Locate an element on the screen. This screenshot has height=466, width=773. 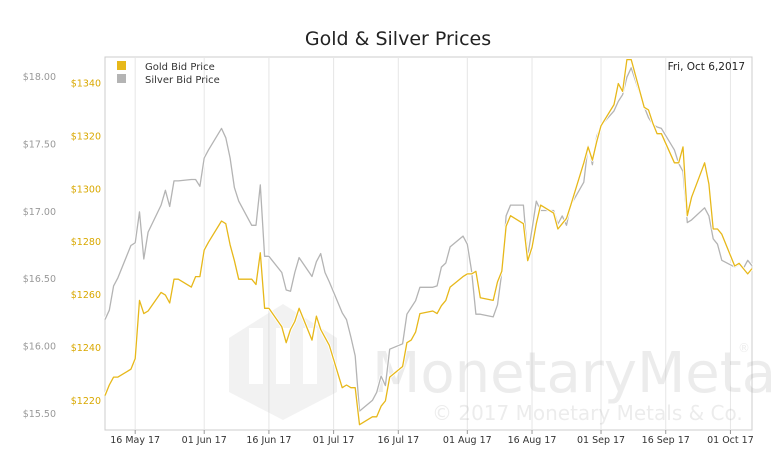
x-tick-label: 16 Sep 17 is located at coordinates (666, 440).